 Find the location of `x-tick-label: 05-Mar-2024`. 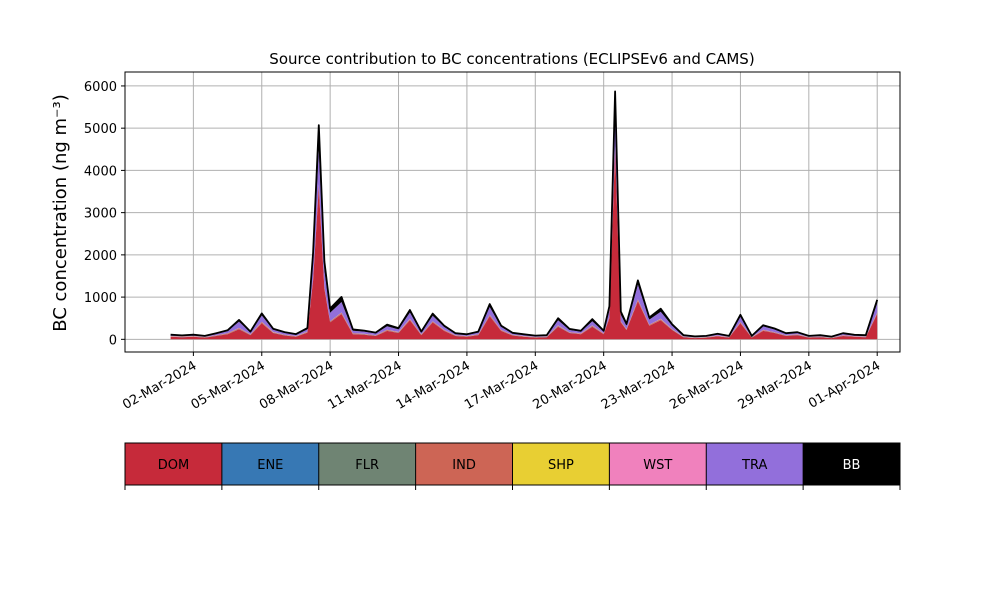

x-tick-label: 05-Mar-2024 is located at coordinates (228, 385).